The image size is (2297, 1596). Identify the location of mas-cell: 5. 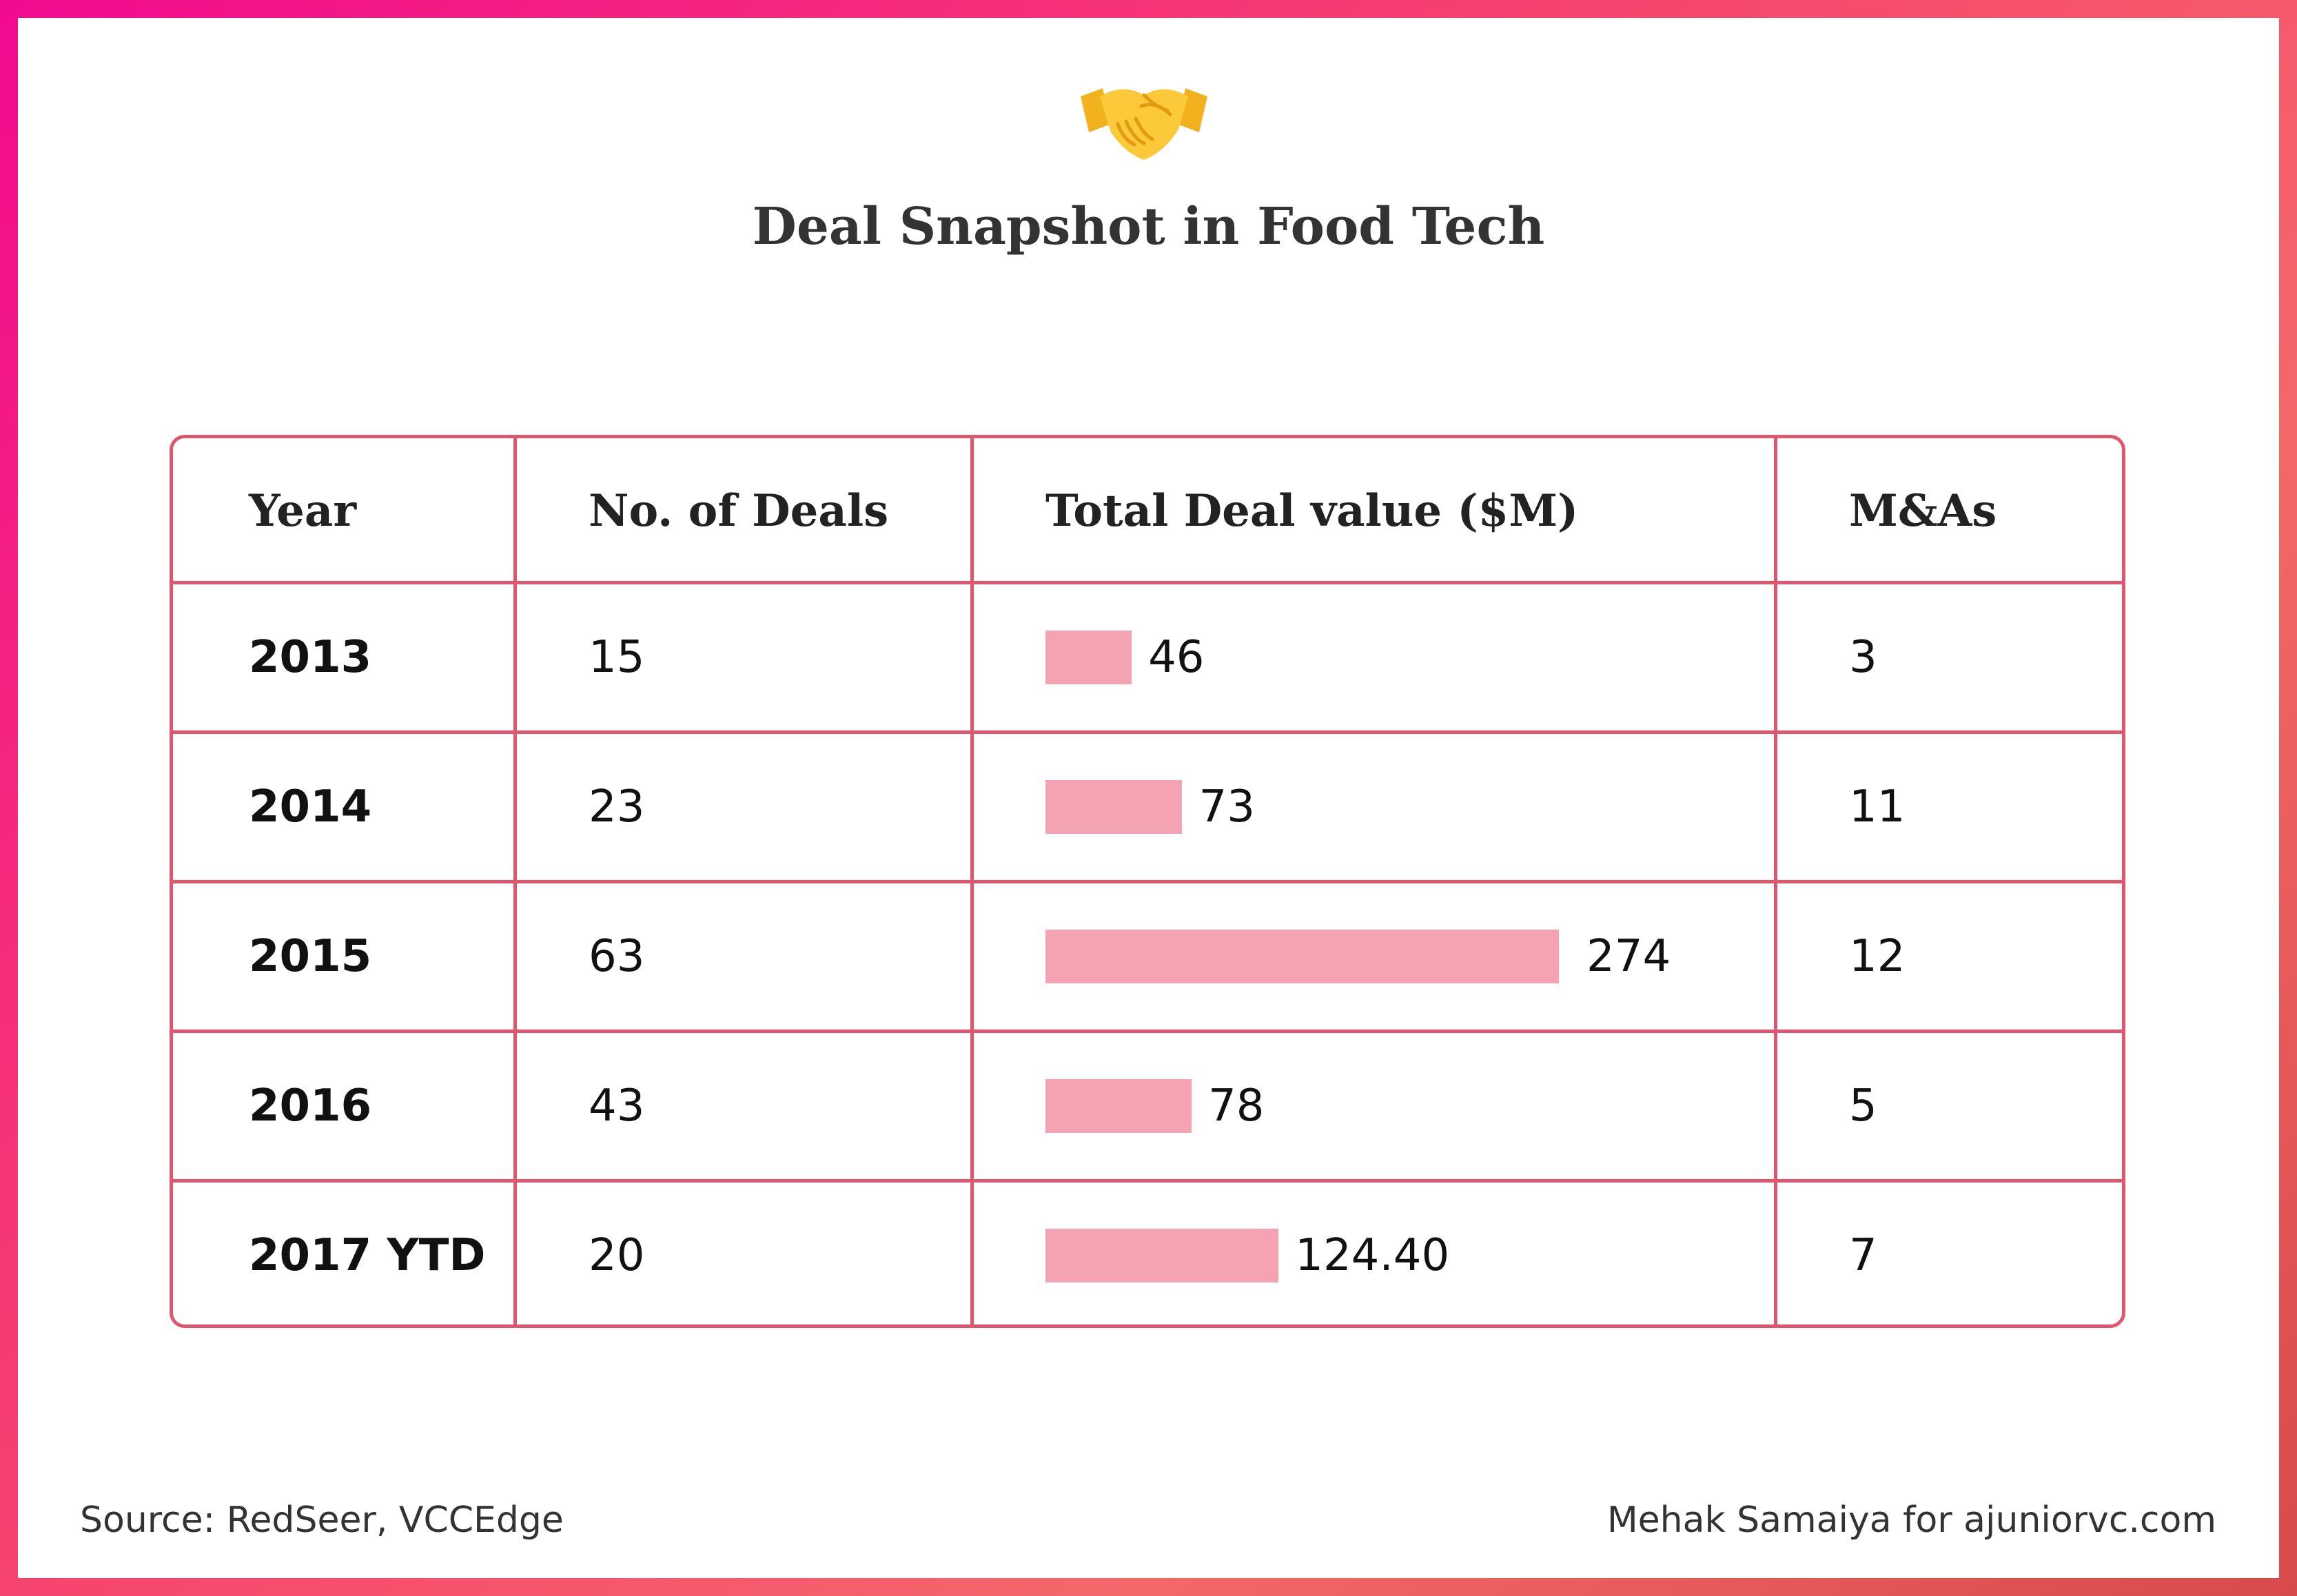
(1863, 1106).